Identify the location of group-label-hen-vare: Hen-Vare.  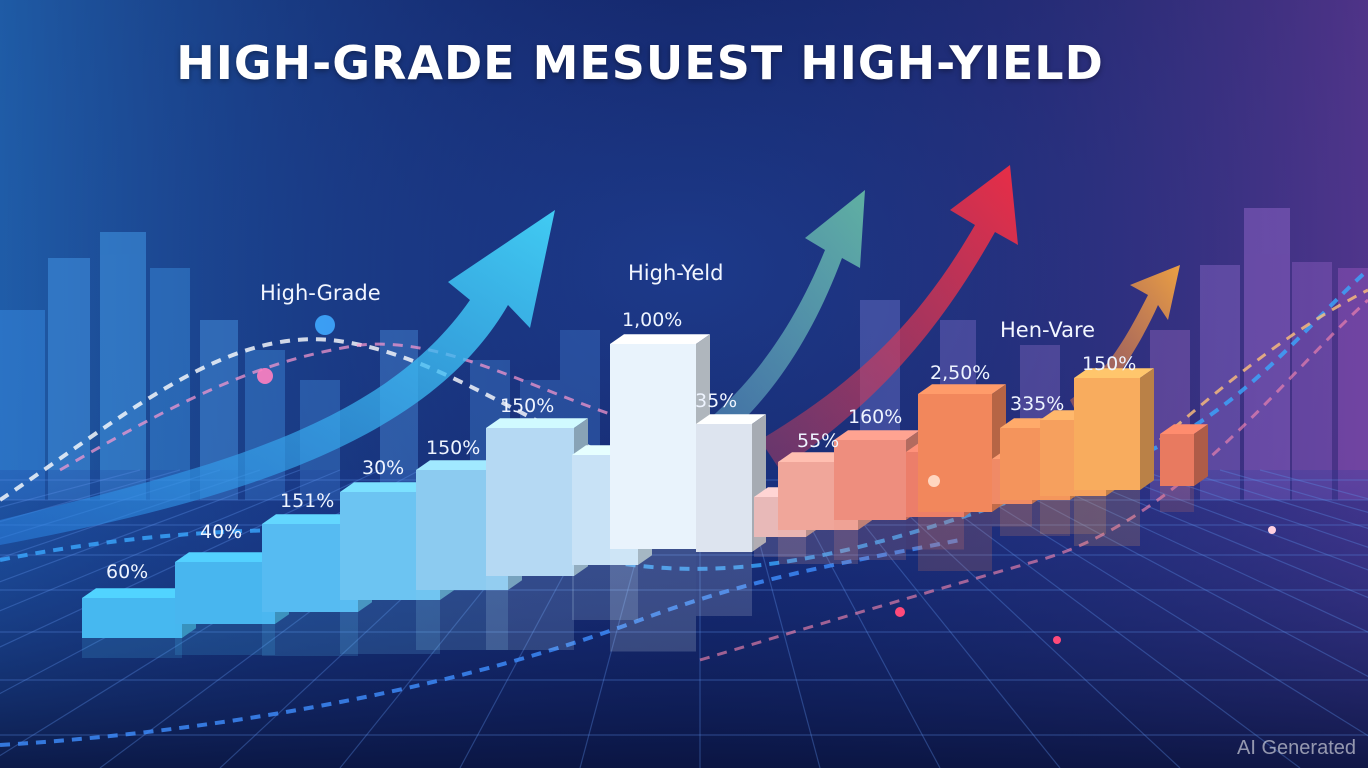
(1047, 330).